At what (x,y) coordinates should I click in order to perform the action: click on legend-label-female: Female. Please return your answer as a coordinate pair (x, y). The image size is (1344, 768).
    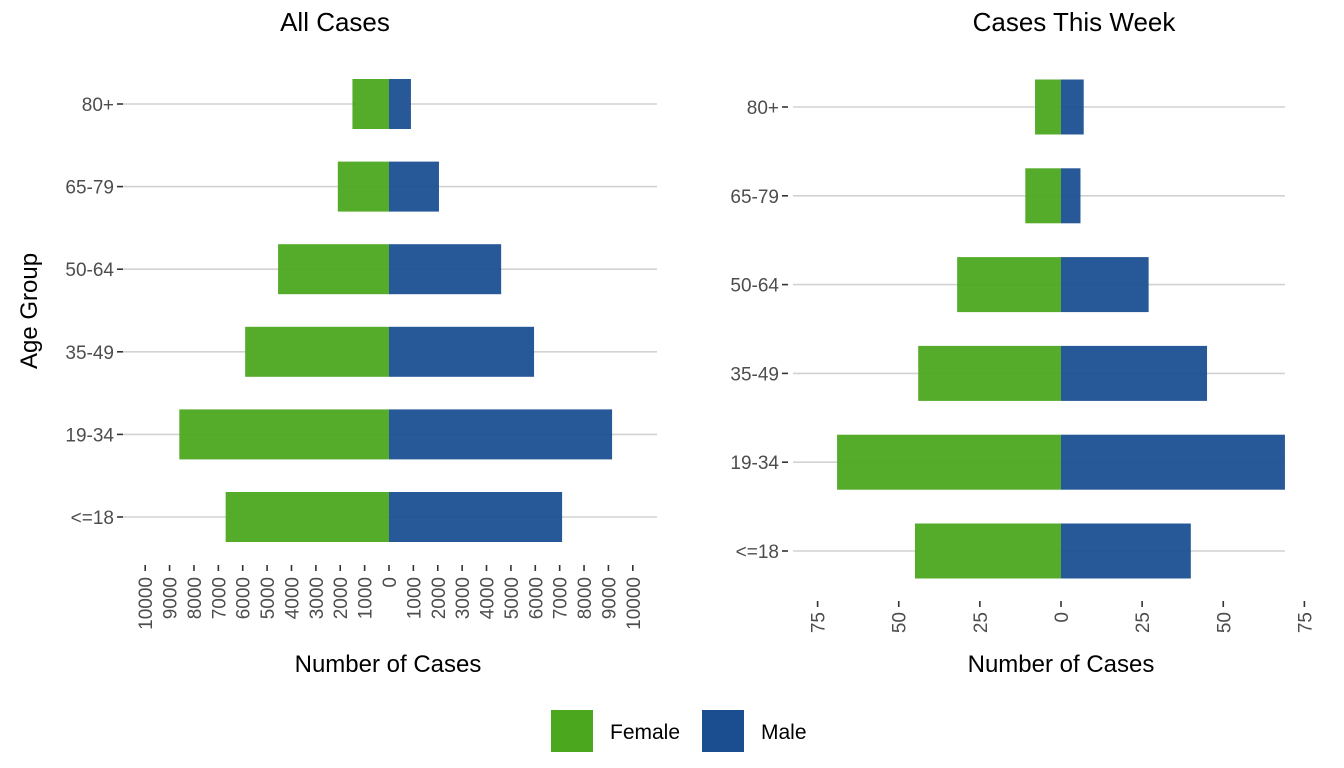
    Looking at the image, I should click on (645, 732).